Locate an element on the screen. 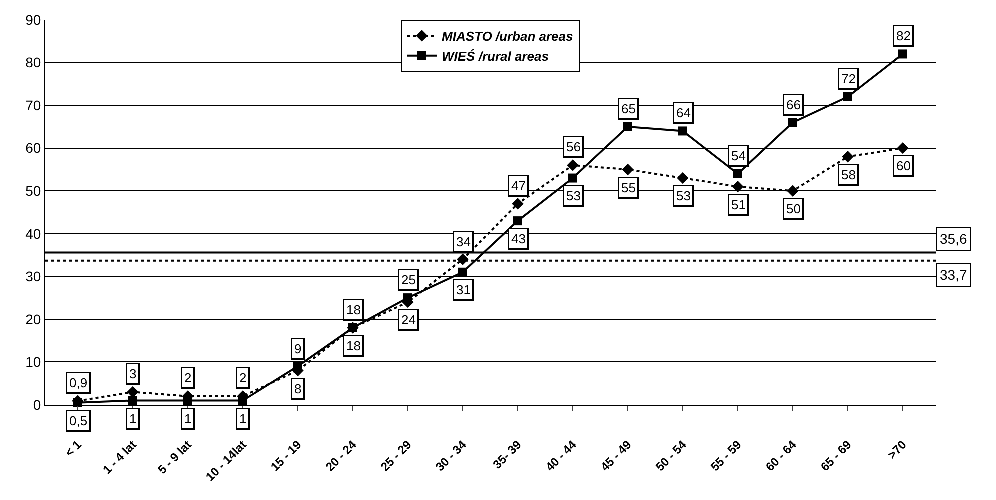  x-tick-label: 50 - 54 is located at coordinates (671, 456).